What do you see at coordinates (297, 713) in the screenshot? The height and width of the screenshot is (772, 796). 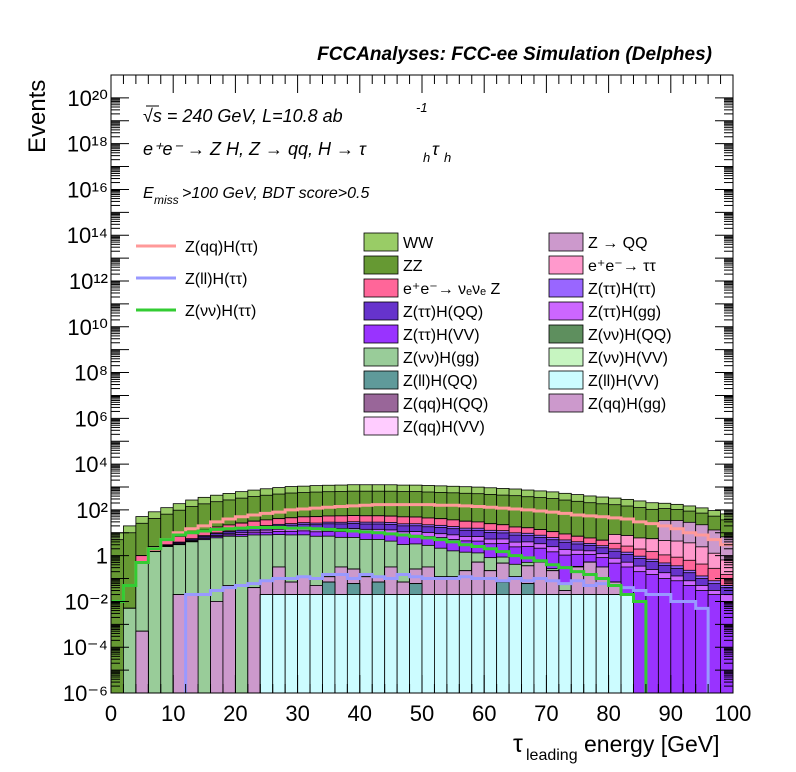 I see `x-tick-label: 30` at bounding box center [297, 713].